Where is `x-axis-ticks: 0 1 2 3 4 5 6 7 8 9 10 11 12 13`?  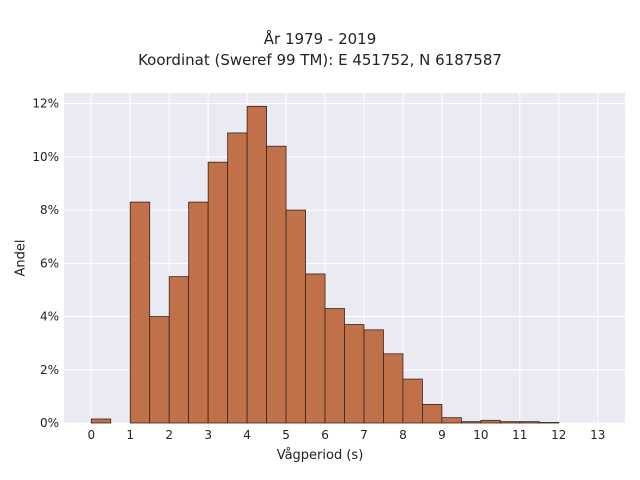 x-axis-ticks: 0 1 2 3 4 5 6 7 8 9 10 11 12 13 is located at coordinates (346, 435).